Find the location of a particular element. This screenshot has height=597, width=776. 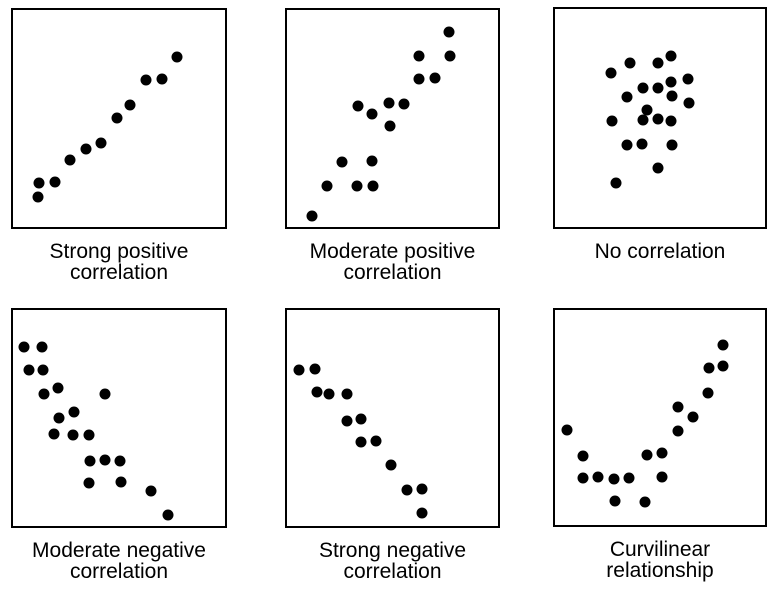

panel-caption: Curvilinear relationship is located at coordinates (659, 560).